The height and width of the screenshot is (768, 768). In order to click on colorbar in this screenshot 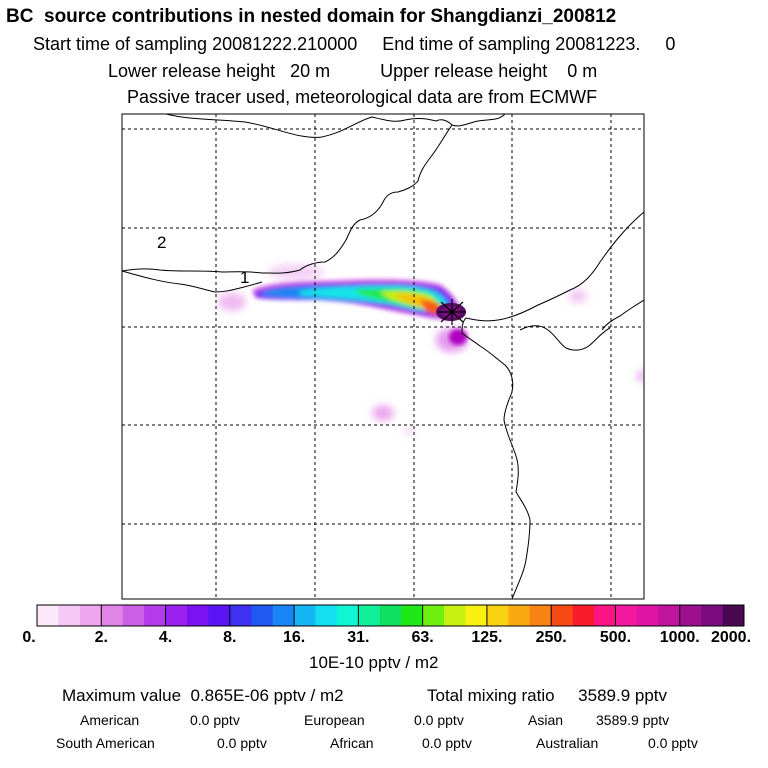, I will do `click(391, 615)`.